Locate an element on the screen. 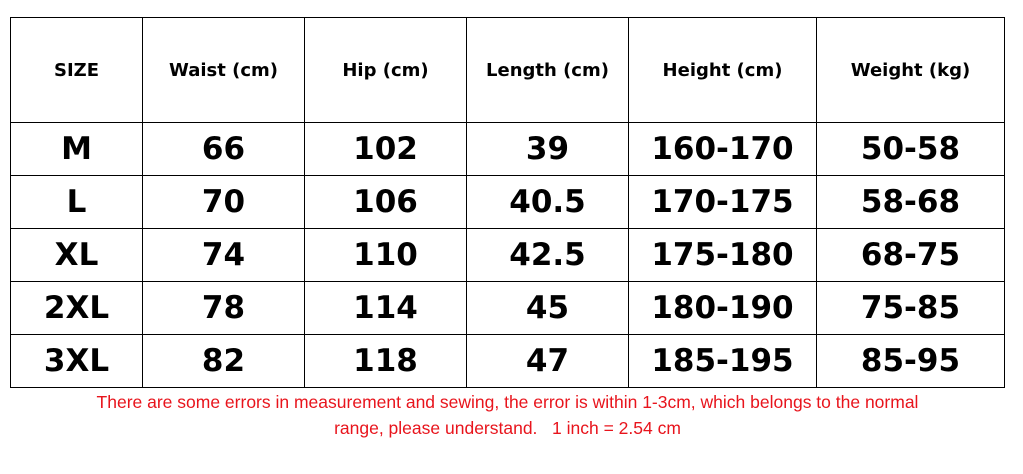 The height and width of the screenshot is (474, 1023). table-row: L 70 106 40.5 170-175 58-68 is located at coordinates (507, 202).